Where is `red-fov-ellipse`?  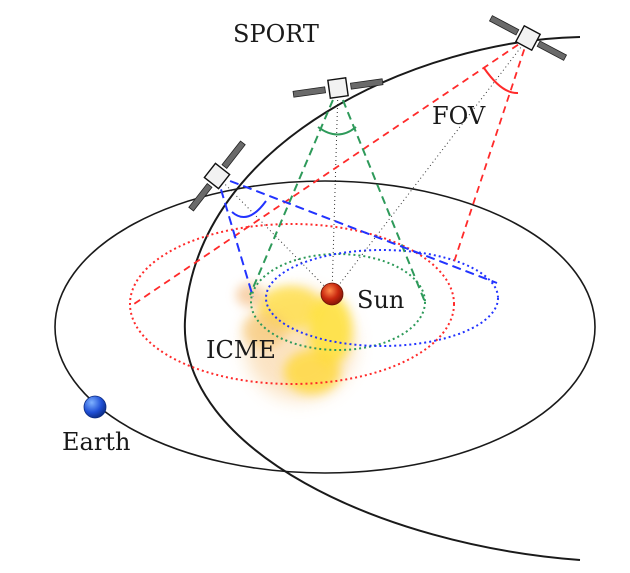
red-fov-ellipse is located at coordinates (292, 304).